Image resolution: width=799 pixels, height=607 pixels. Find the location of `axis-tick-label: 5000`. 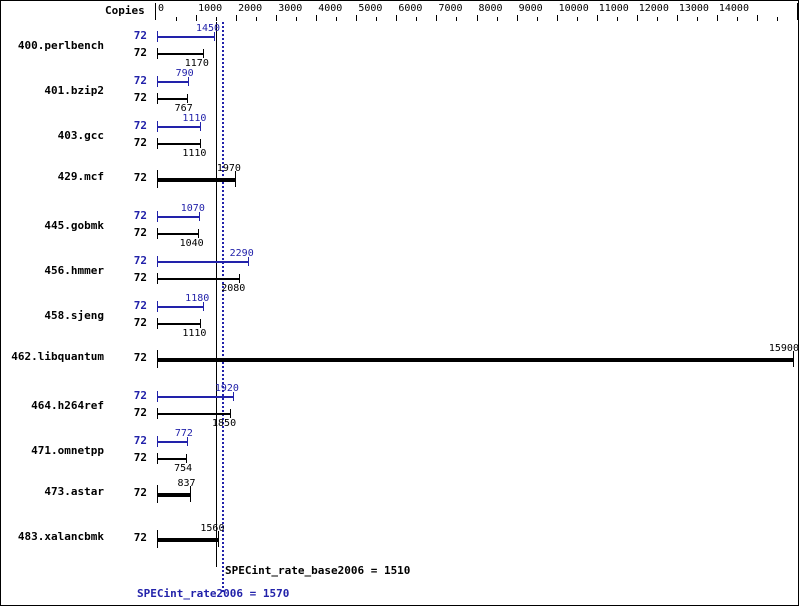

axis-tick-label: 5000 is located at coordinates (370, 8).